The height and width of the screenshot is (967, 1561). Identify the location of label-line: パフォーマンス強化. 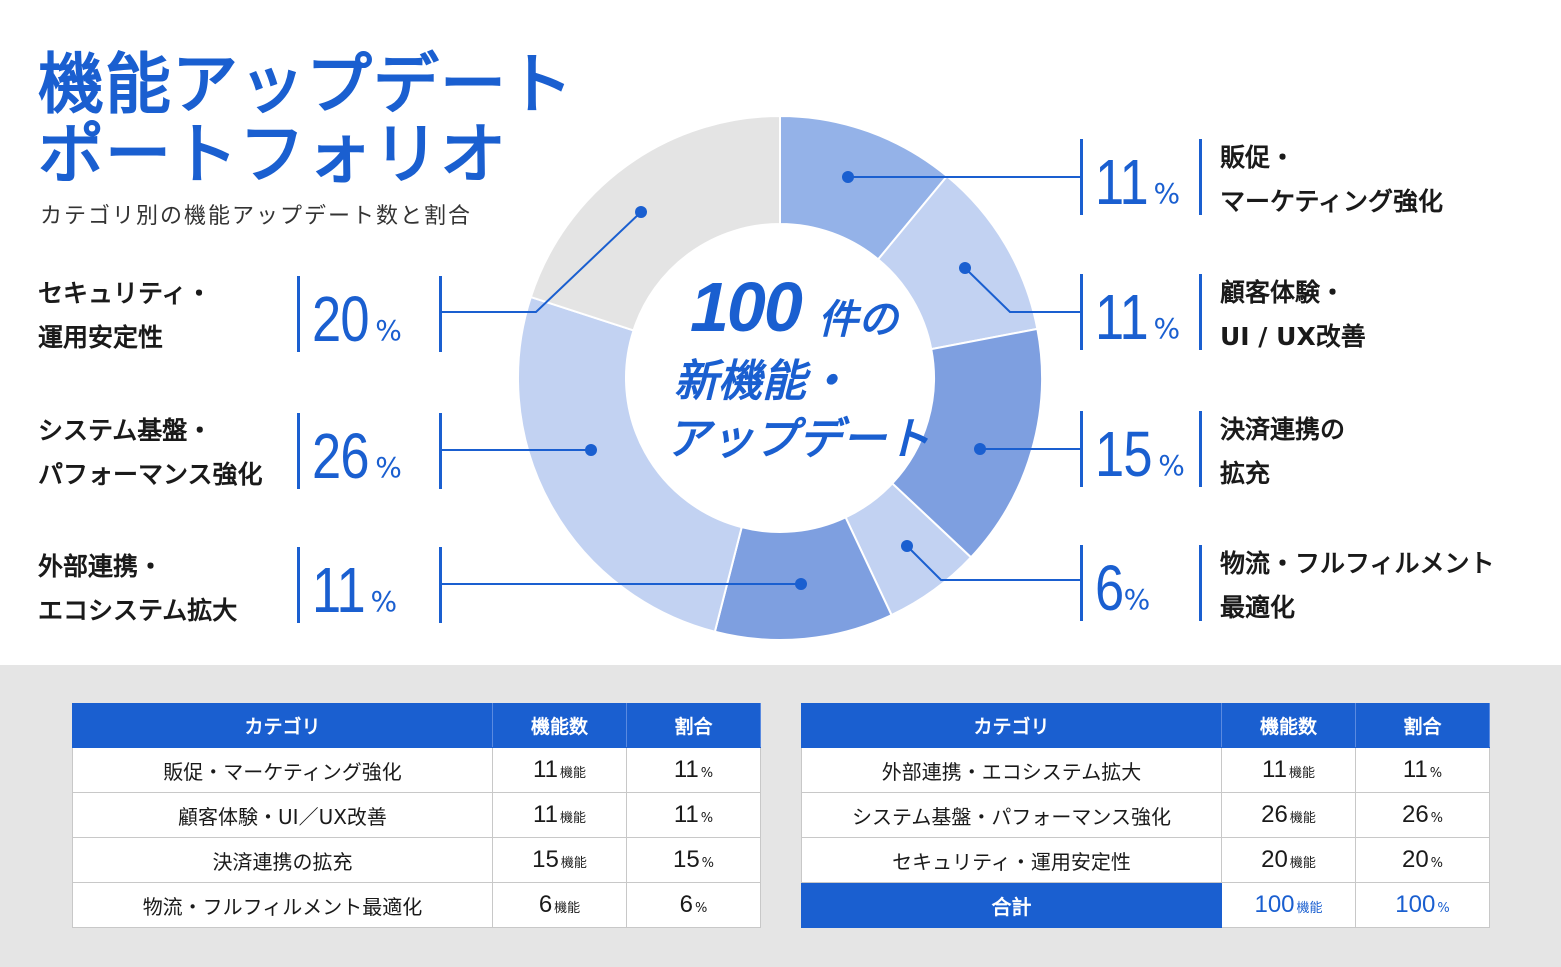
(150, 474).